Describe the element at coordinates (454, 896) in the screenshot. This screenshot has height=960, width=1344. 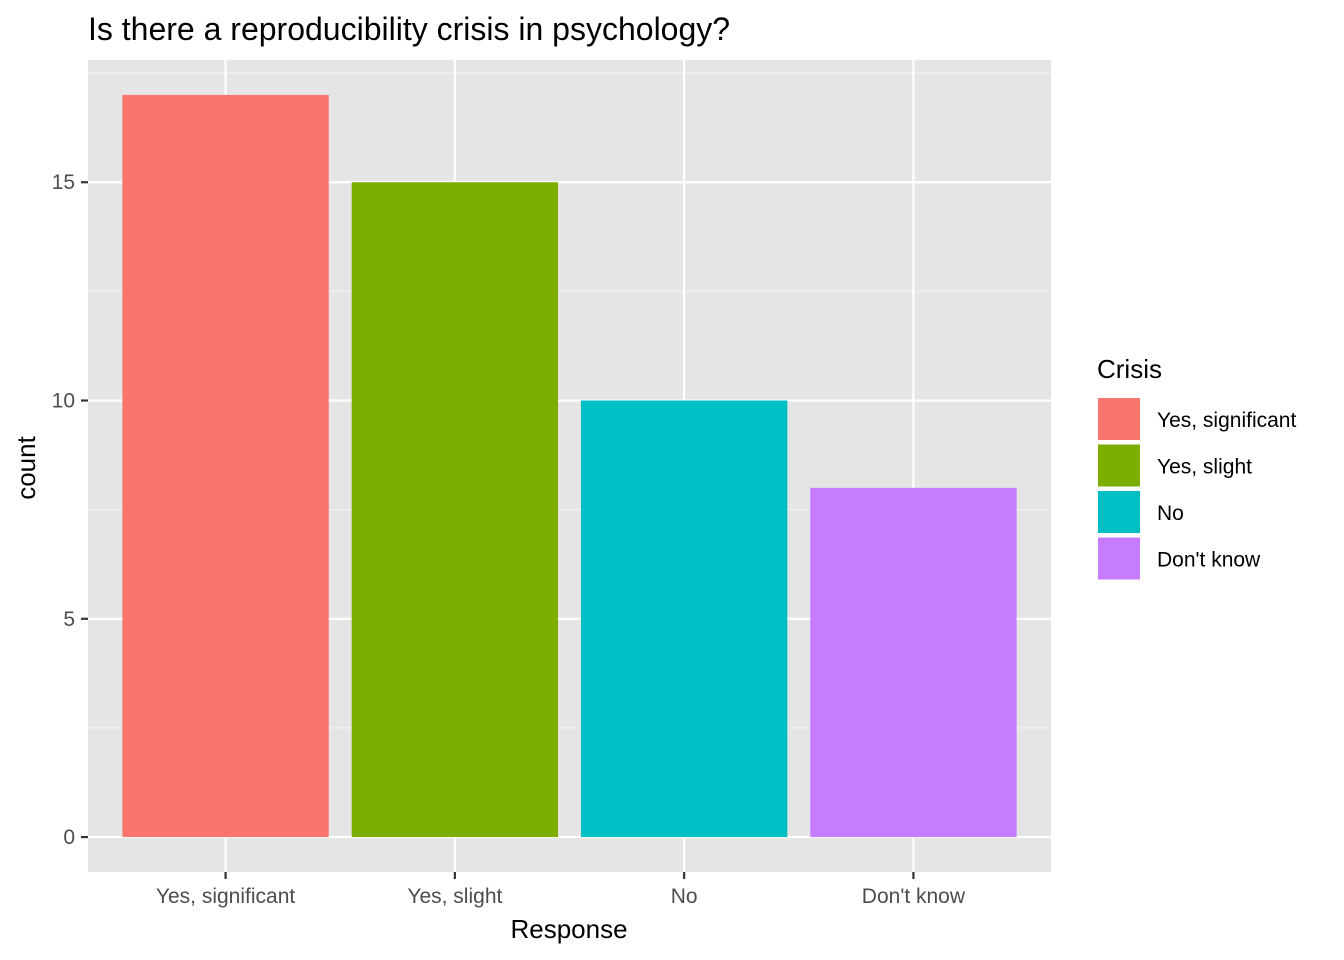
I see `x-tick-label: Yes, slight` at that location.